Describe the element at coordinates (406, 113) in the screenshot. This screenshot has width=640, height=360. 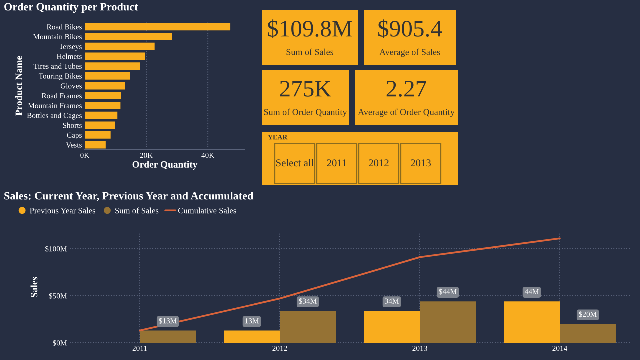
I see `text: Average of Order Quantity` at that location.